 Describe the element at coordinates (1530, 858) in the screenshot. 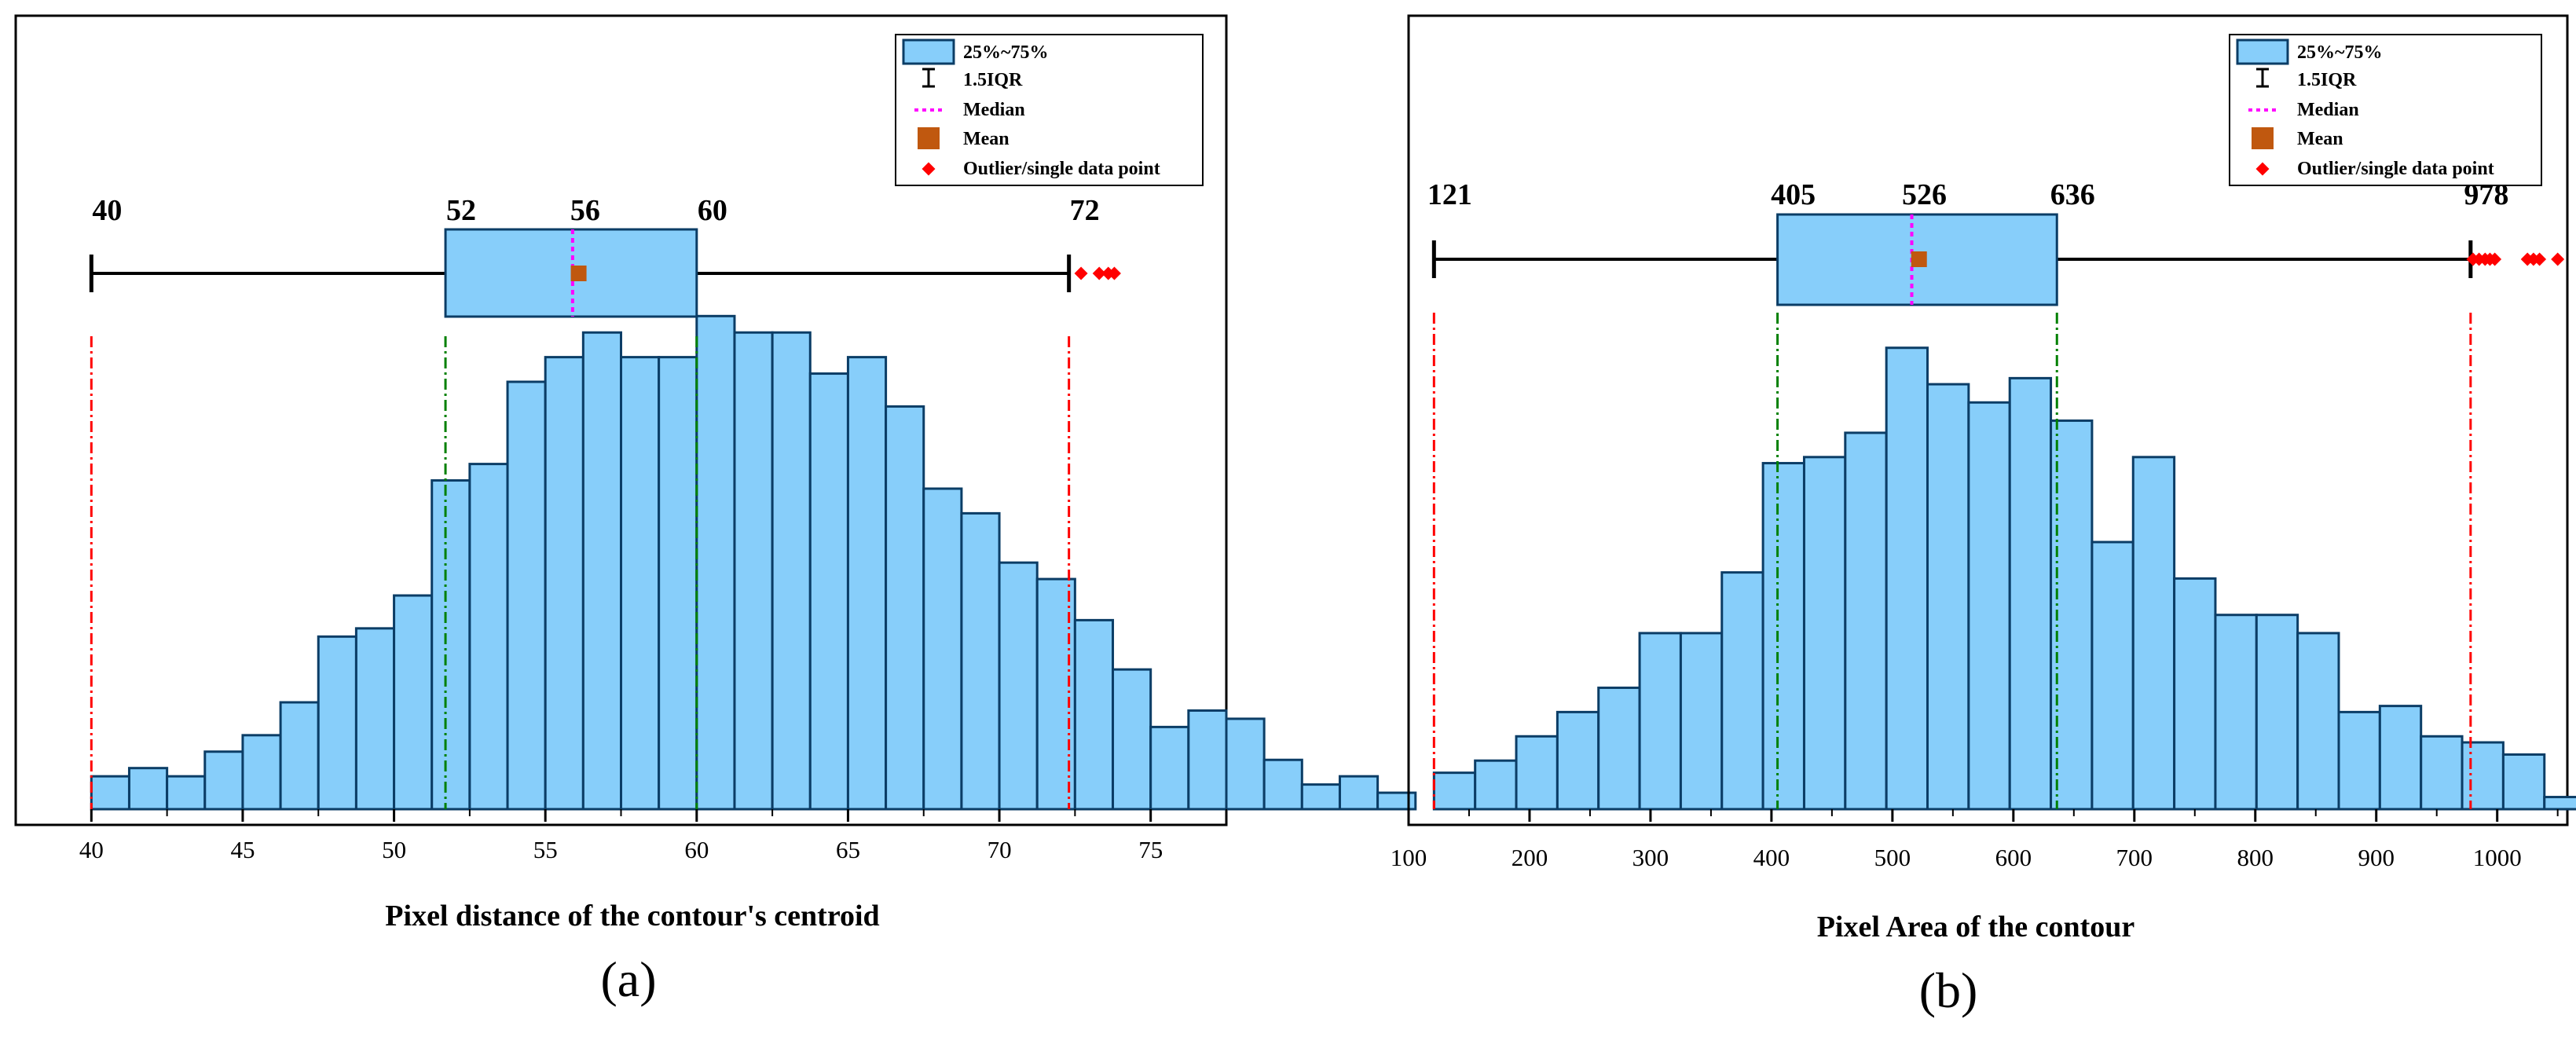

I see `x-tick-label: 200` at that location.